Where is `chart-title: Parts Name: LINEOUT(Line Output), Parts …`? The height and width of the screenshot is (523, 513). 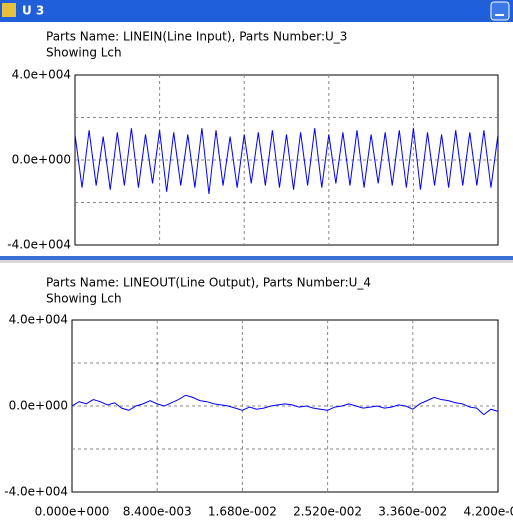 chart-title: Parts Name: LINEOUT(Line Output), Parts … is located at coordinates (208, 283).